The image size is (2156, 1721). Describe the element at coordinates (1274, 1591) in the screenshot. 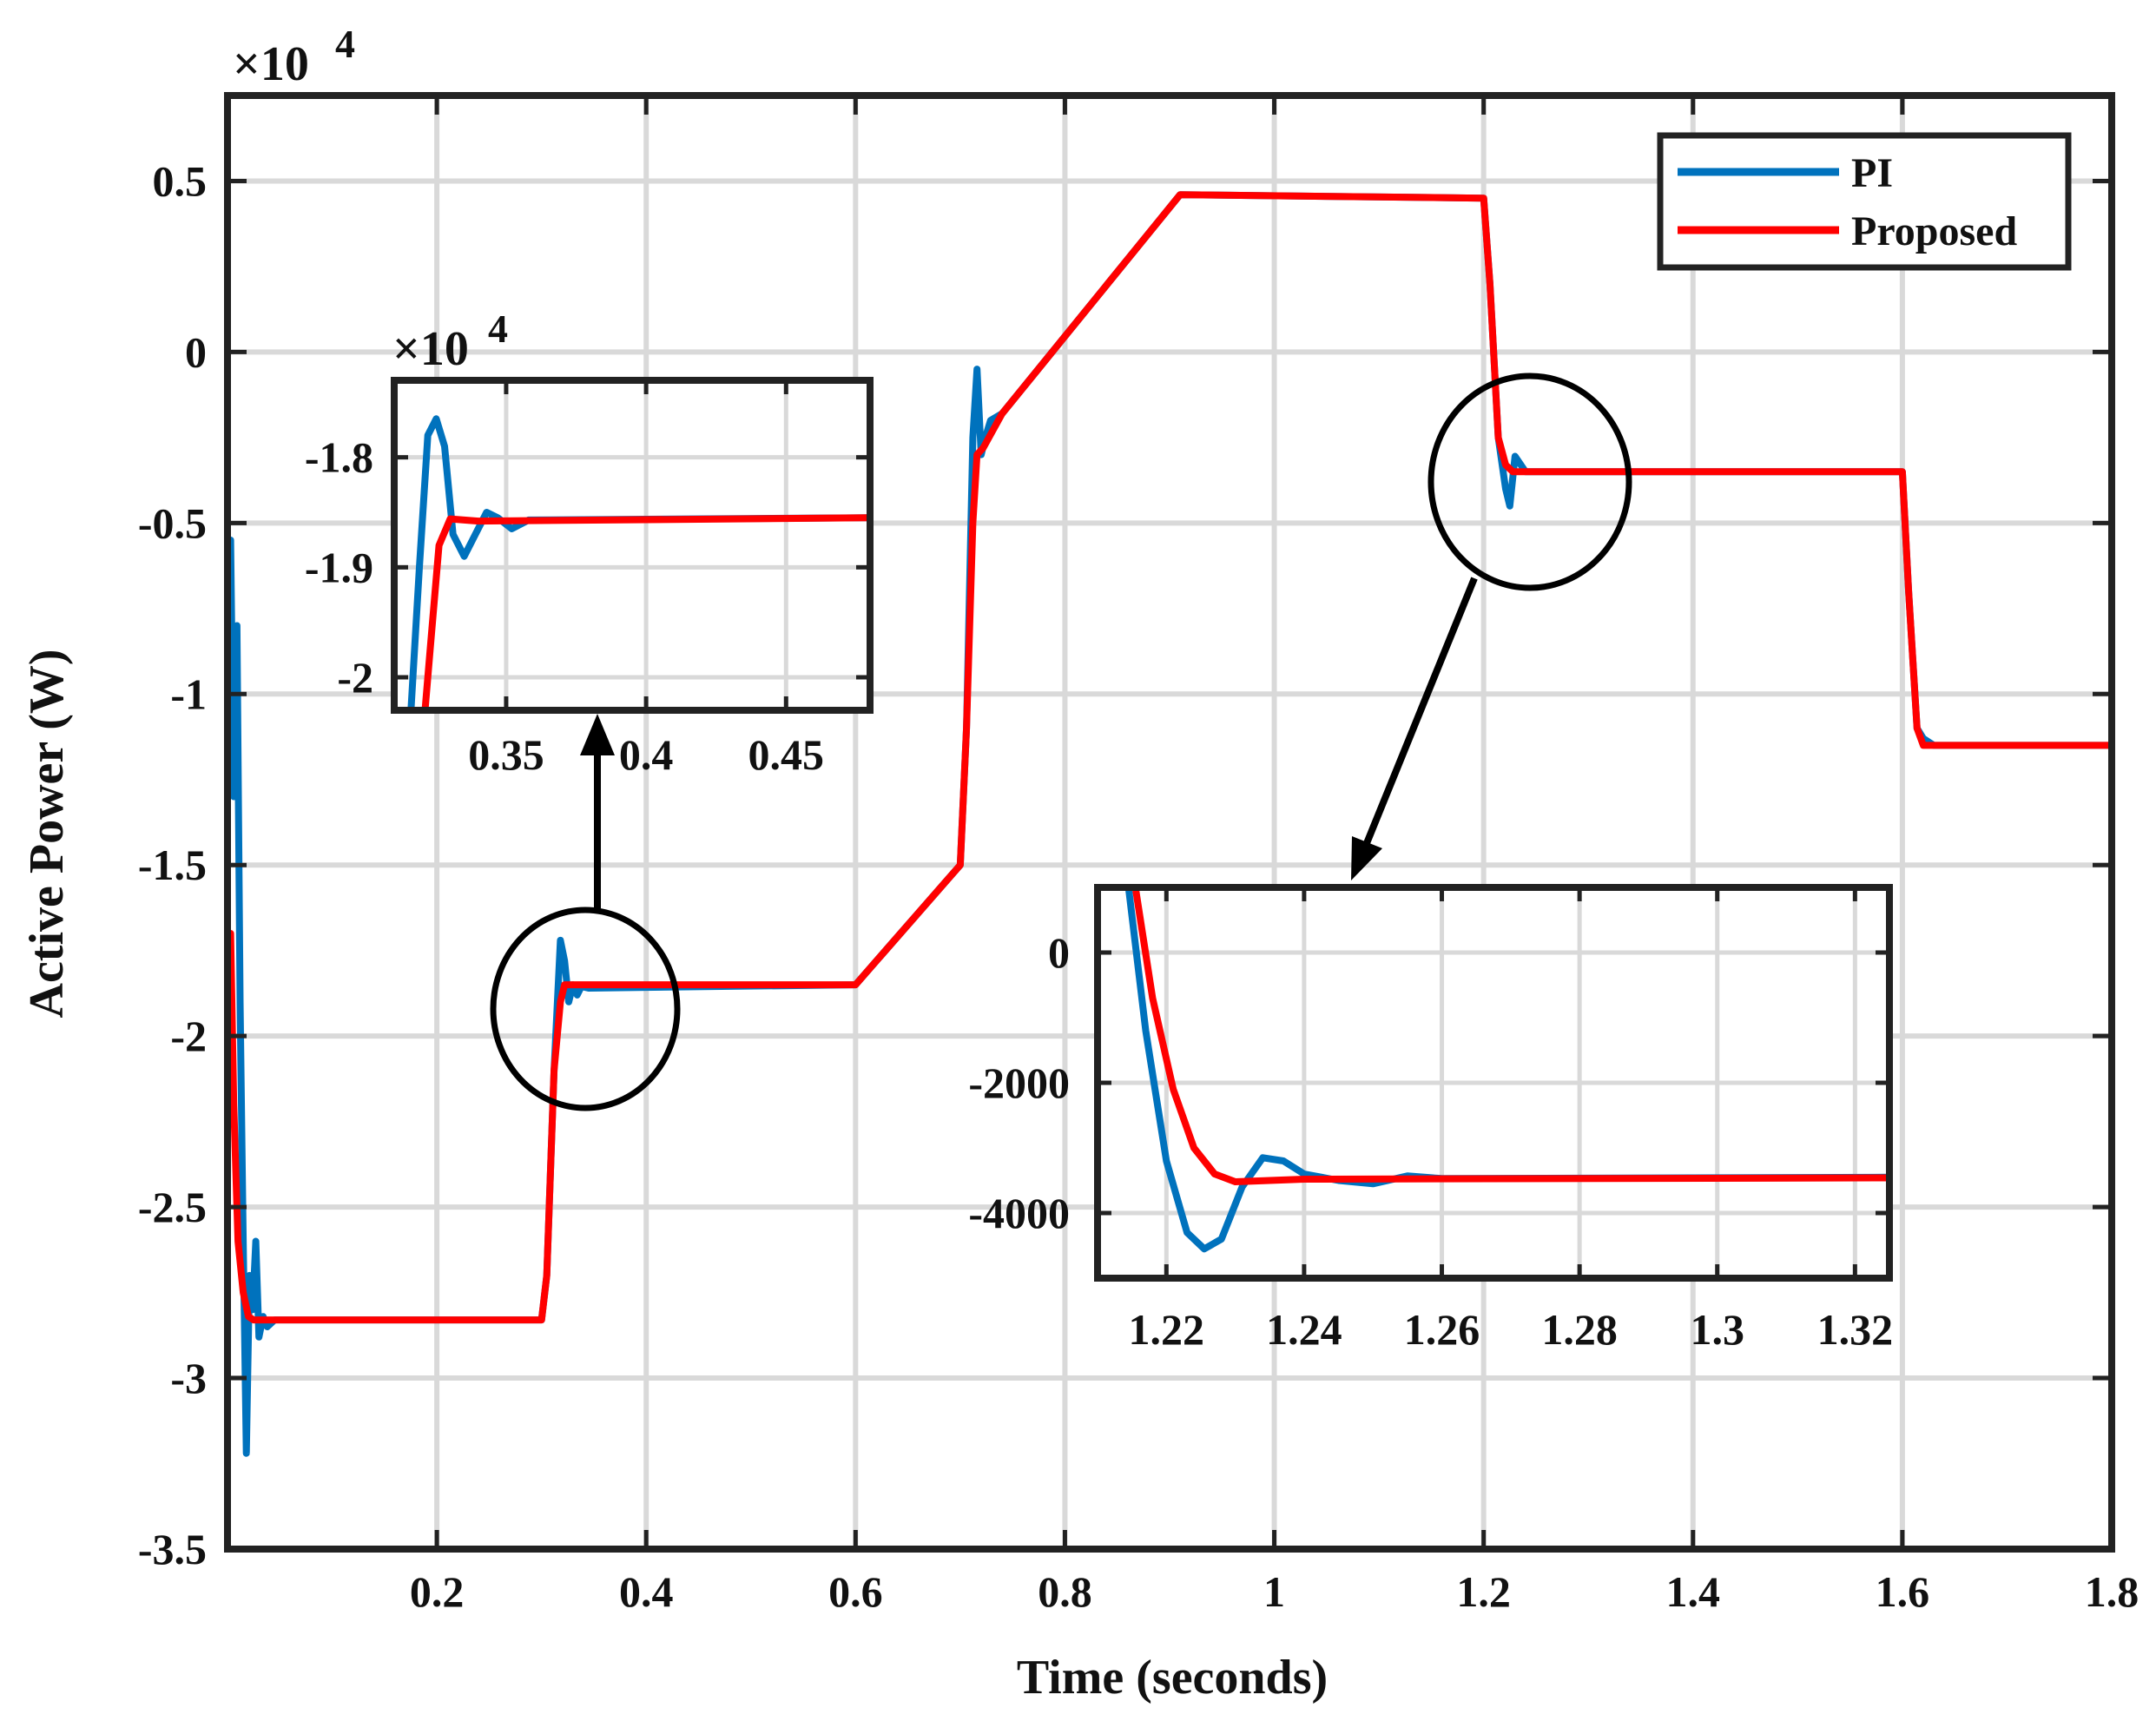

I see `main-plot-x-tick-label: 1` at that location.